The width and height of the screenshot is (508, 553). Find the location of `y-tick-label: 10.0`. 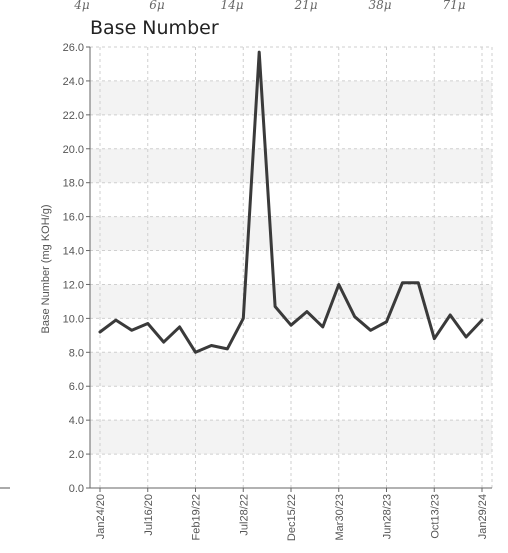

y-tick-label: 10.0 is located at coordinates (73, 319).